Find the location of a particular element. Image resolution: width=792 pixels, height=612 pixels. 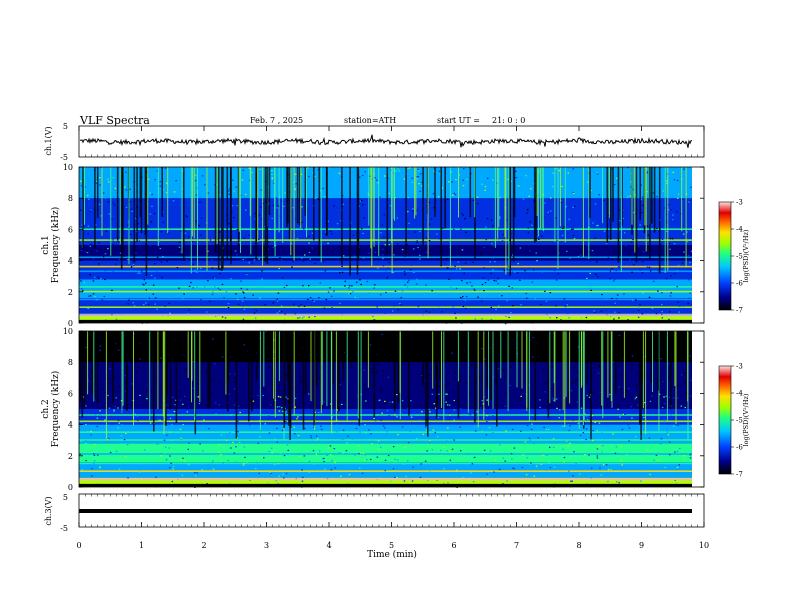

spectrogram-band is located at coordinates (391, 291).